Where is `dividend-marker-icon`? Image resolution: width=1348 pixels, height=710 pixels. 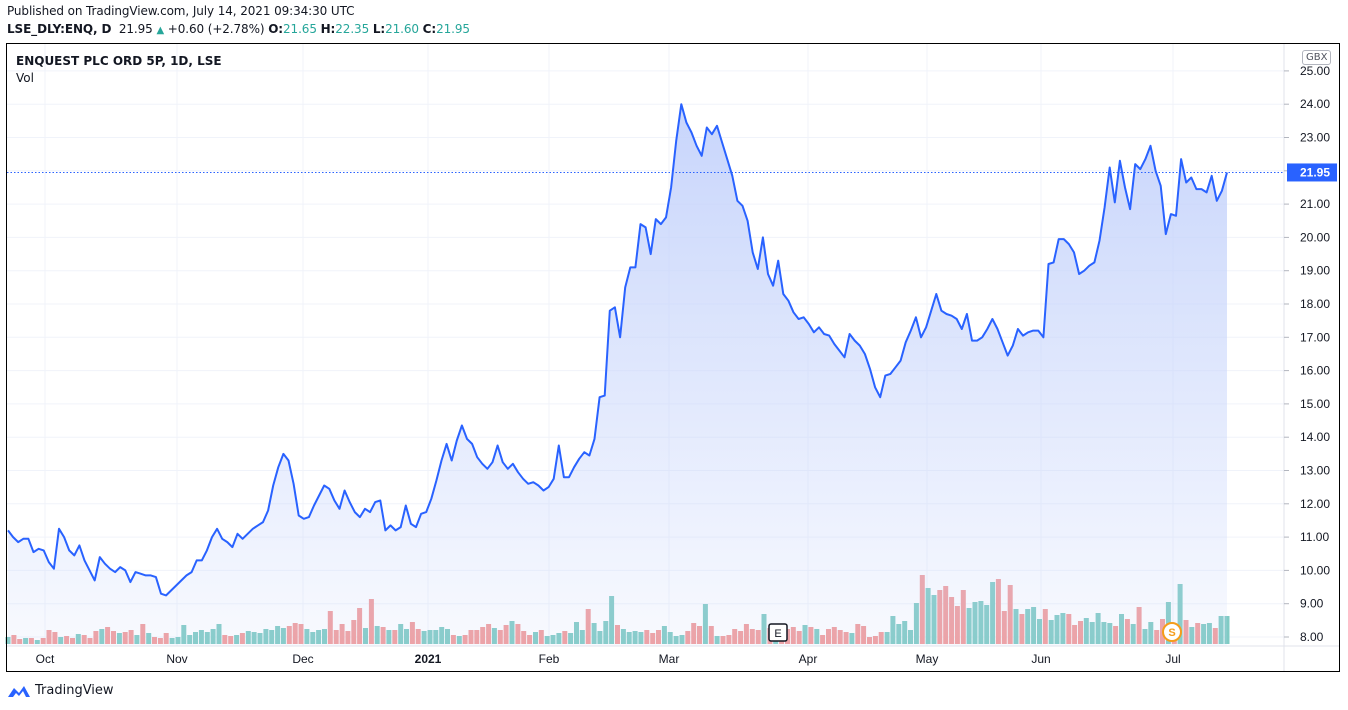 dividend-marker-icon is located at coordinates (1172, 632).